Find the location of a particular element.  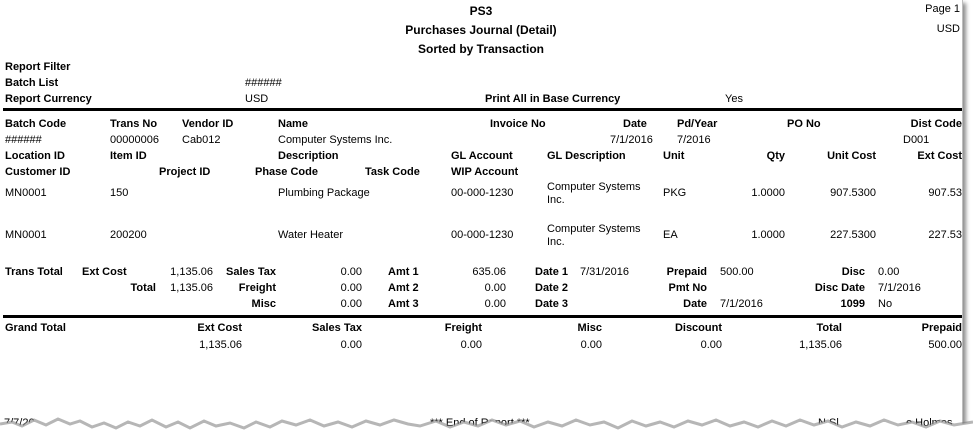

line-unit-cost: 907.5300 is located at coordinates (853, 193).